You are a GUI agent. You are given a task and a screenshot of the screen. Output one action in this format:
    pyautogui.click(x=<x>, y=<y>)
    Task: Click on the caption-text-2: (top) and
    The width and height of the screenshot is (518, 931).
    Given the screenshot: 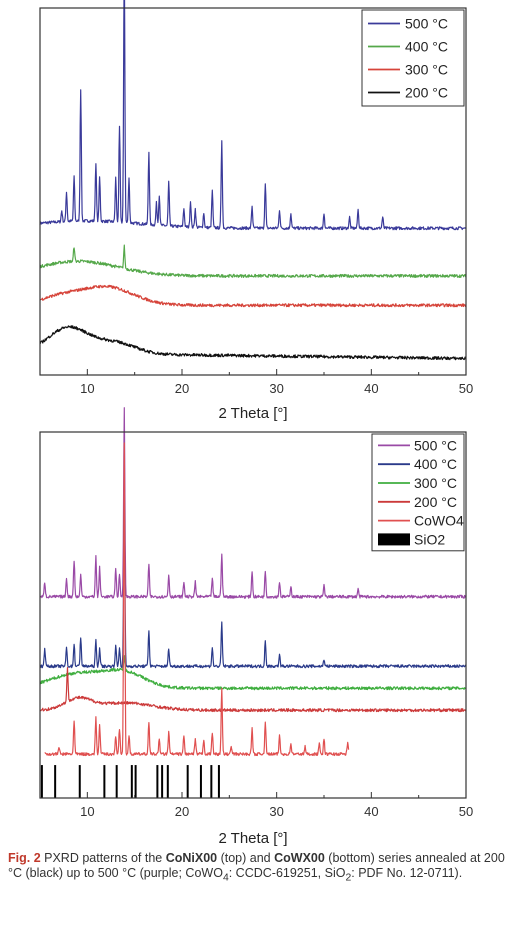 What is the action you would take?
    pyautogui.click(x=246, y=858)
    